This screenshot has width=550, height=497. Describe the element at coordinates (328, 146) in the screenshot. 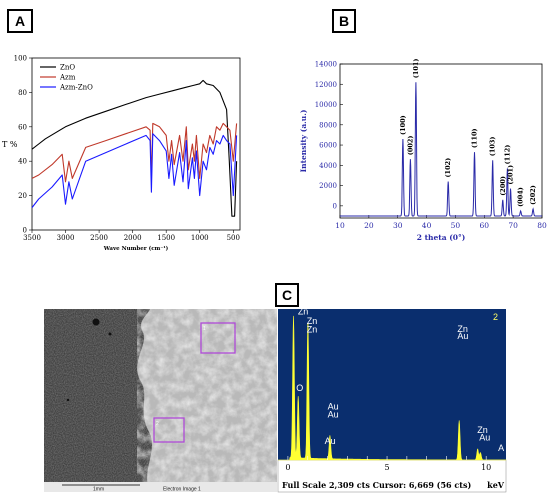

I see `y-tick-label-b: 6000` at that location.